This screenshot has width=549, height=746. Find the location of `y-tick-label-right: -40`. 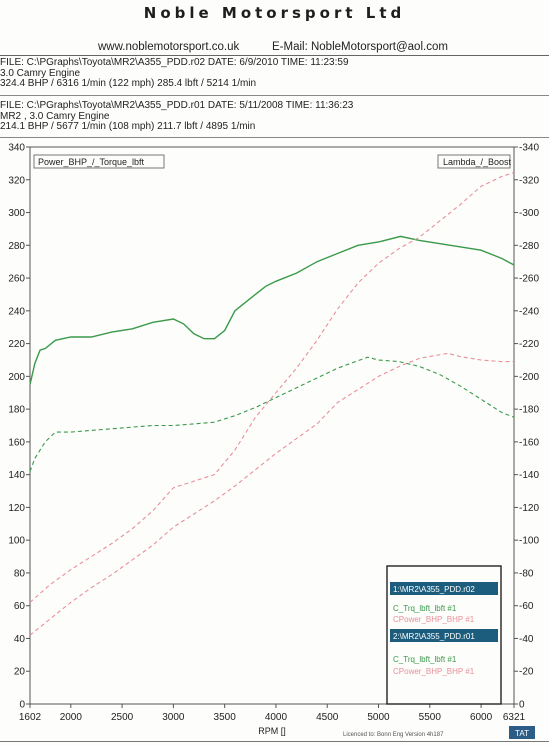

y-tick-label-right: -40 is located at coordinates (526, 639).